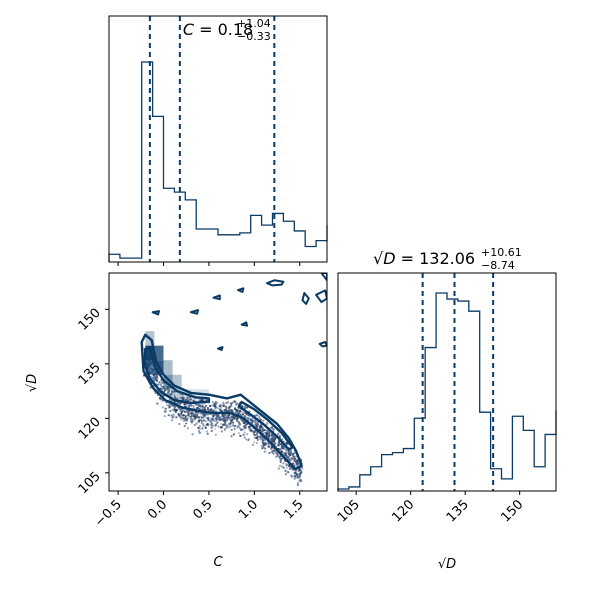 The image size is (600, 600). Describe the element at coordinates (408, 258) in the screenshot. I see `title-sqrtd-equals: =` at that location.